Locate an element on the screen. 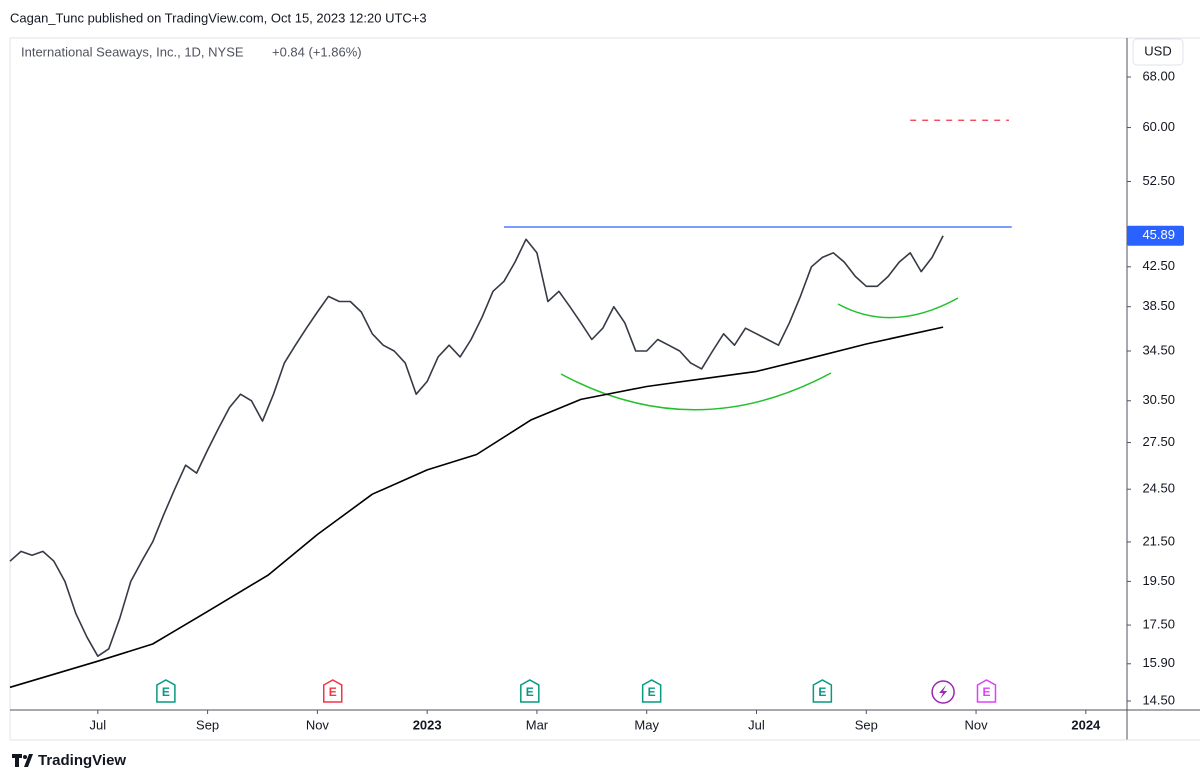 This screenshot has width=1200, height=782. y-tick-label: 19.50 is located at coordinates (1158, 580).